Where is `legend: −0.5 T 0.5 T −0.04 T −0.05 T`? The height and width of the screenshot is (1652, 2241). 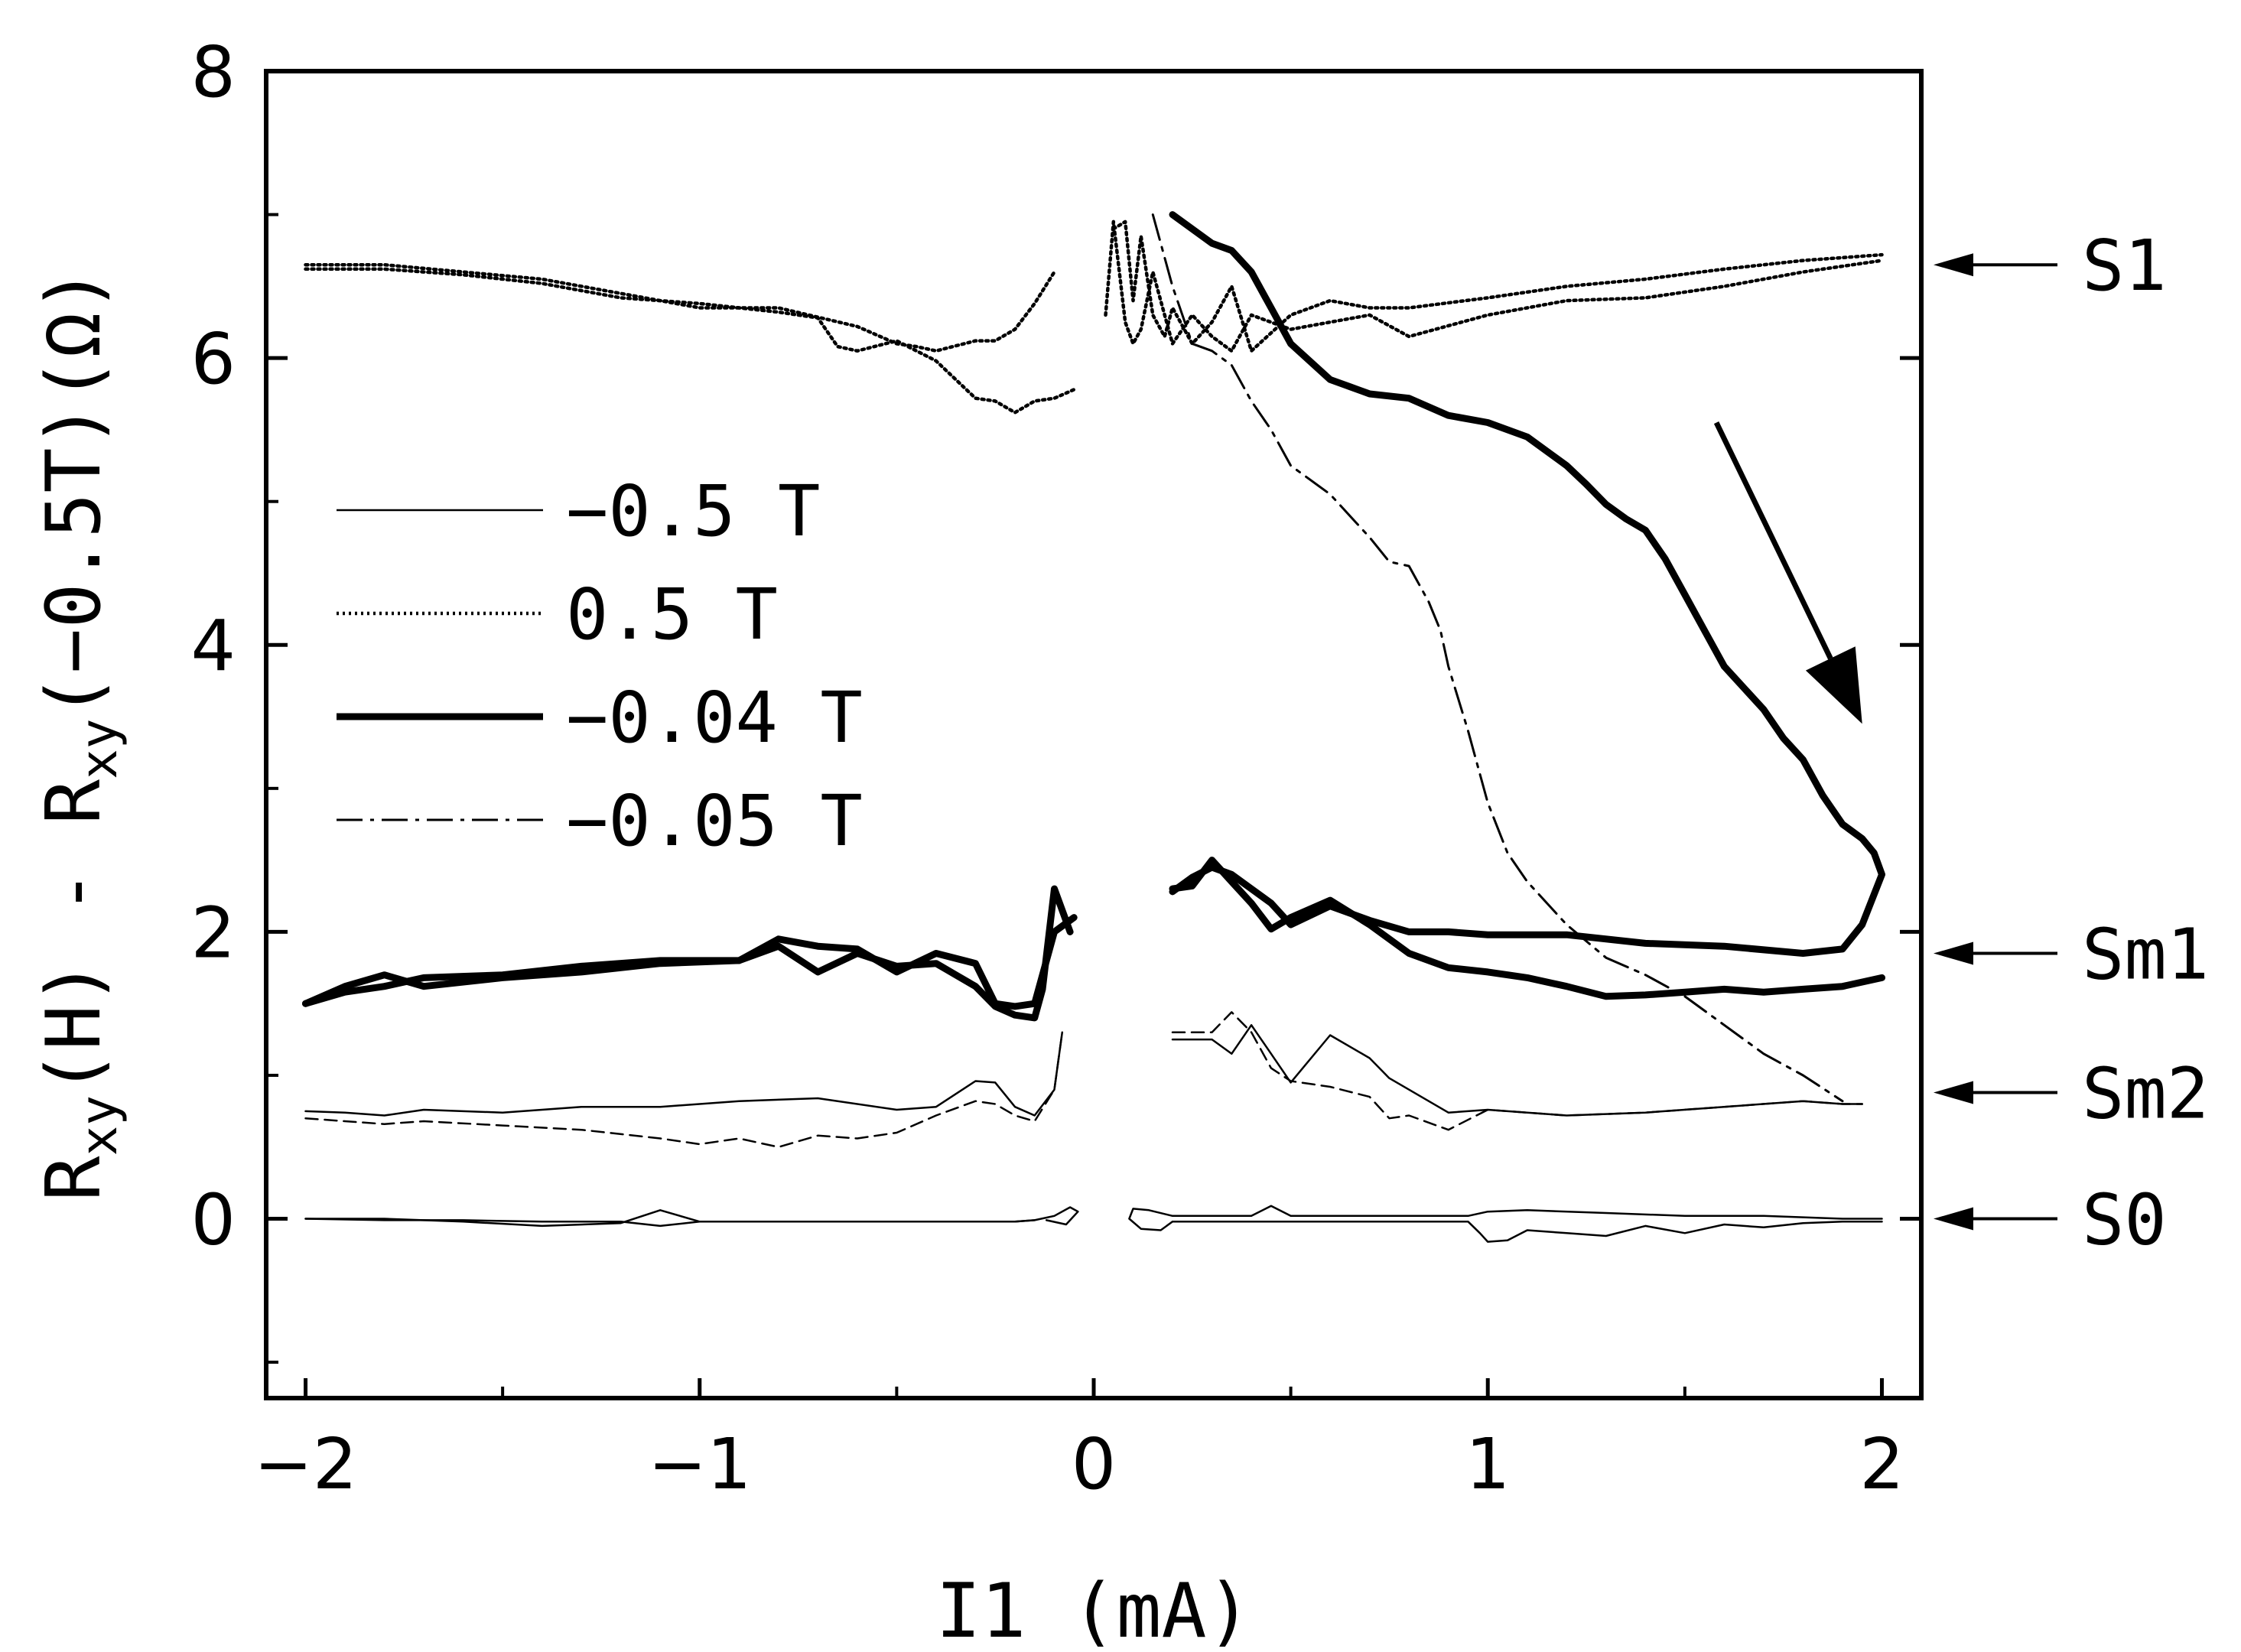 legend: −0.5 T 0.5 T −0.04 T −0.05 T is located at coordinates (600, 666).